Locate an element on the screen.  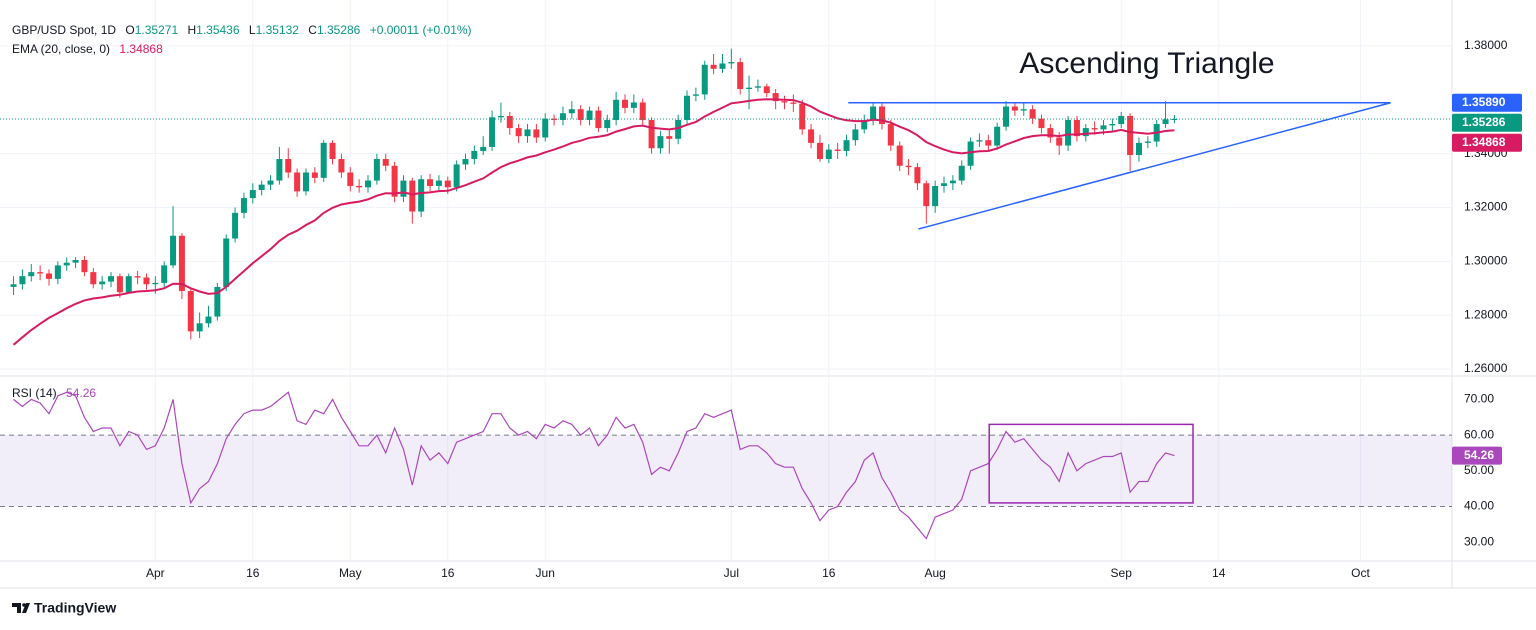
rsi-box is located at coordinates (1091, 463).